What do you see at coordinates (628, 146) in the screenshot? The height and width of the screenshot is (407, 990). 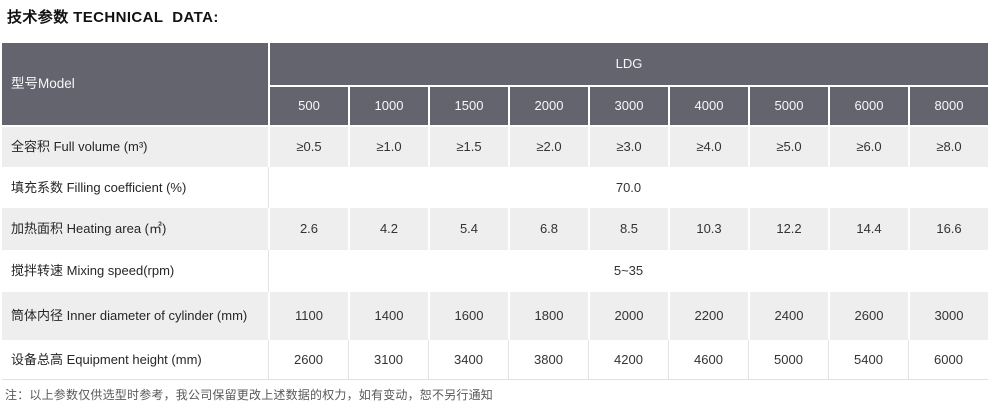 I see `data-cell: ≥3.0` at bounding box center [628, 146].